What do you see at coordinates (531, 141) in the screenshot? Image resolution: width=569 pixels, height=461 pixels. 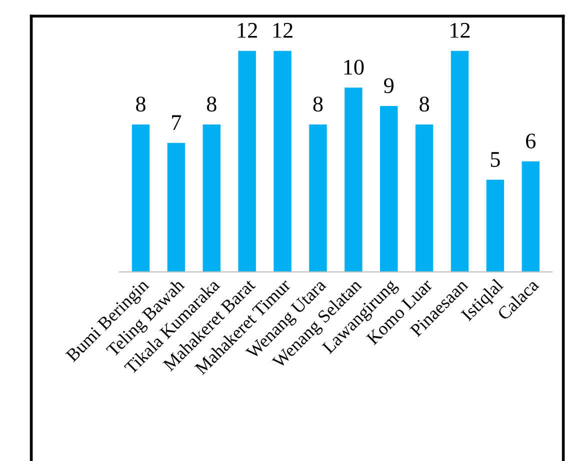 I see `data-label: 6` at bounding box center [531, 141].